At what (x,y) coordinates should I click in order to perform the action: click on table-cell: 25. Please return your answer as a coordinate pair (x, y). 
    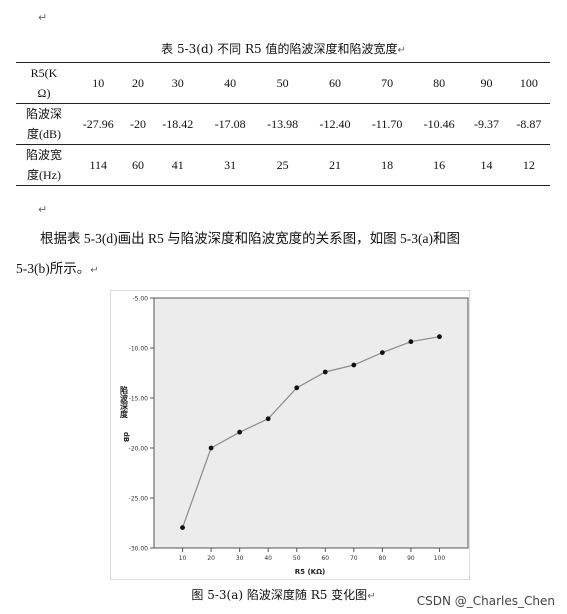
    Looking at the image, I should click on (282, 164).